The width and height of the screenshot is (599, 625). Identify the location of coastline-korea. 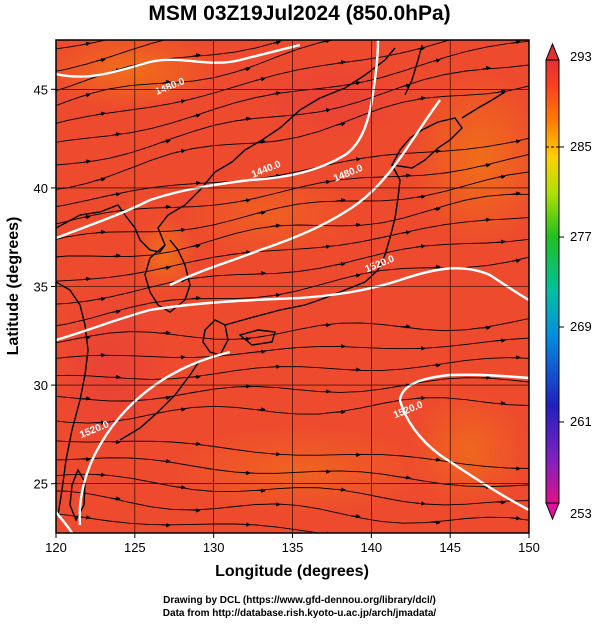
(167, 276).